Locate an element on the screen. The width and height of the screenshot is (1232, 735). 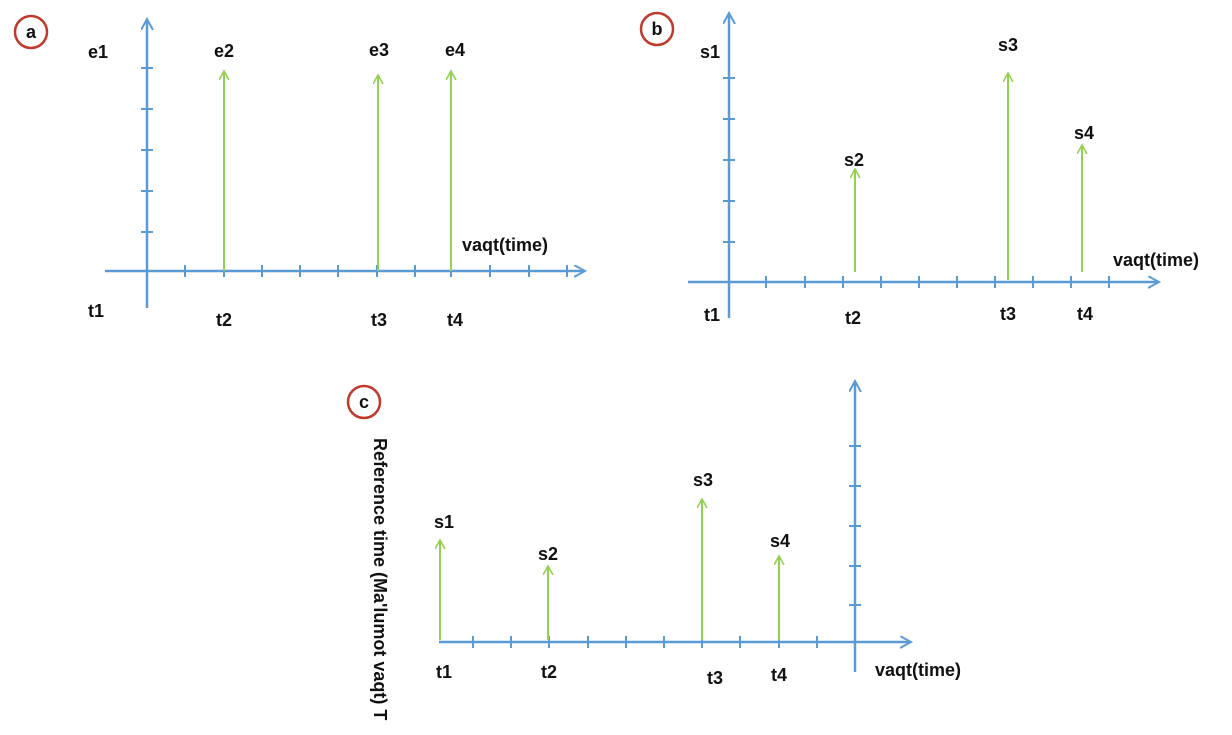
panel-a-event-label-1: e2 is located at coordinates (224, 51).